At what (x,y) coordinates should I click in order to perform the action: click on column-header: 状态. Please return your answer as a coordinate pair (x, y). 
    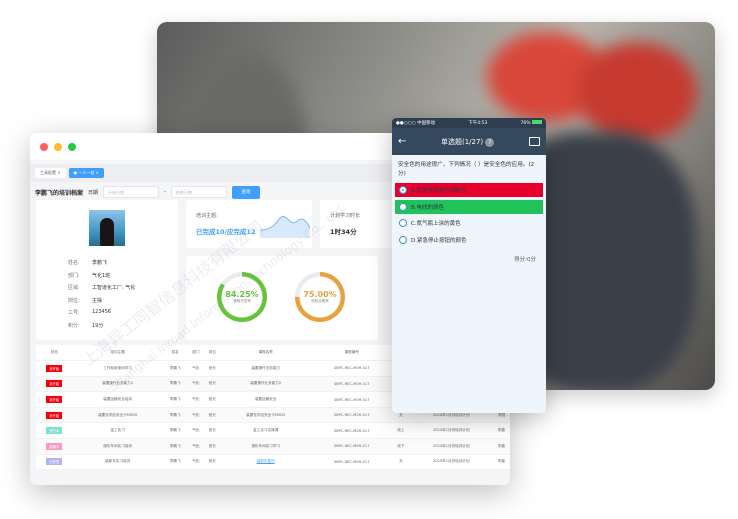
    Looking at the image, I should click on (54, 353).